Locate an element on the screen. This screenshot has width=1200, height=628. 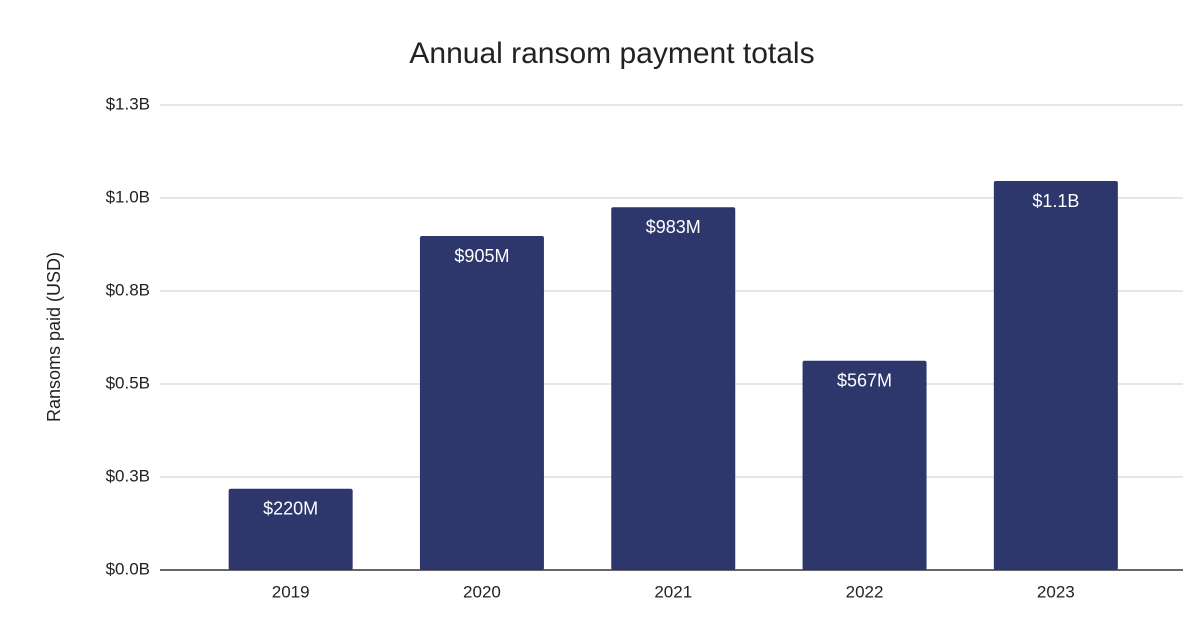
data-label: $567M is located at coordinates (864, 381).